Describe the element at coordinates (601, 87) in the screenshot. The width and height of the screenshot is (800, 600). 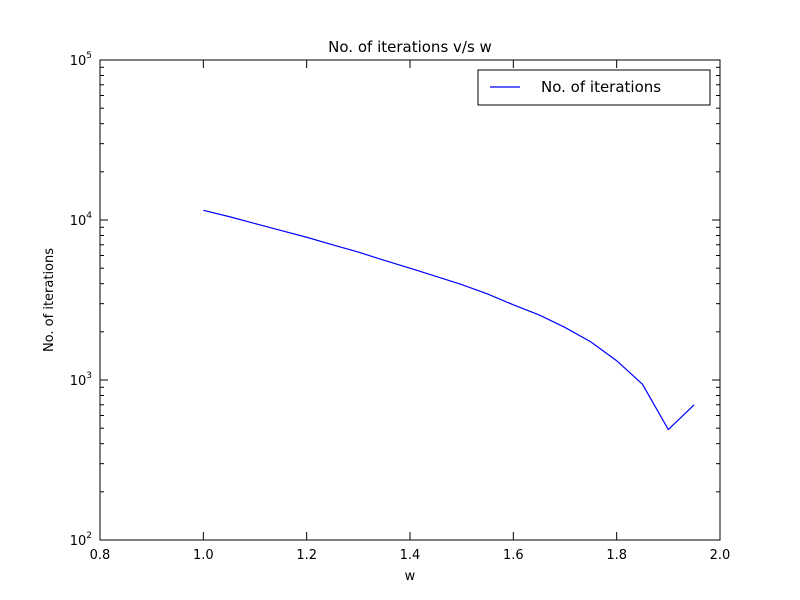
I see `legend-label: No. of iterations` at that location.